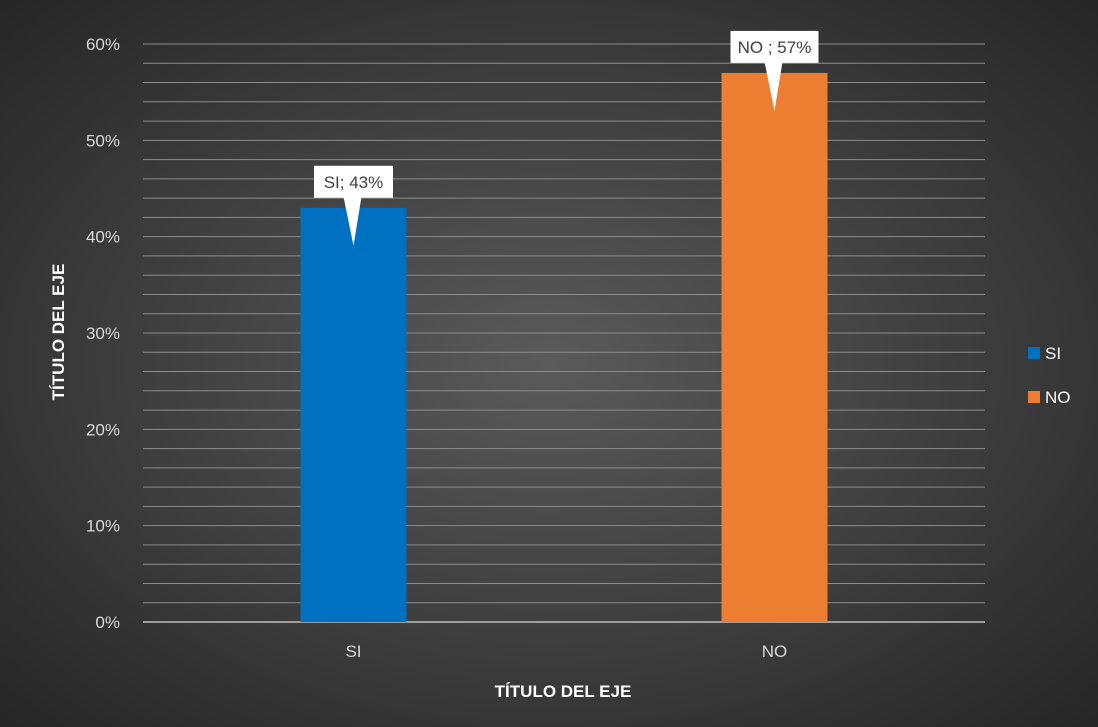 The image size is (1098, 727). I want to click on legend-label-si: SI, so click(1053, 353).